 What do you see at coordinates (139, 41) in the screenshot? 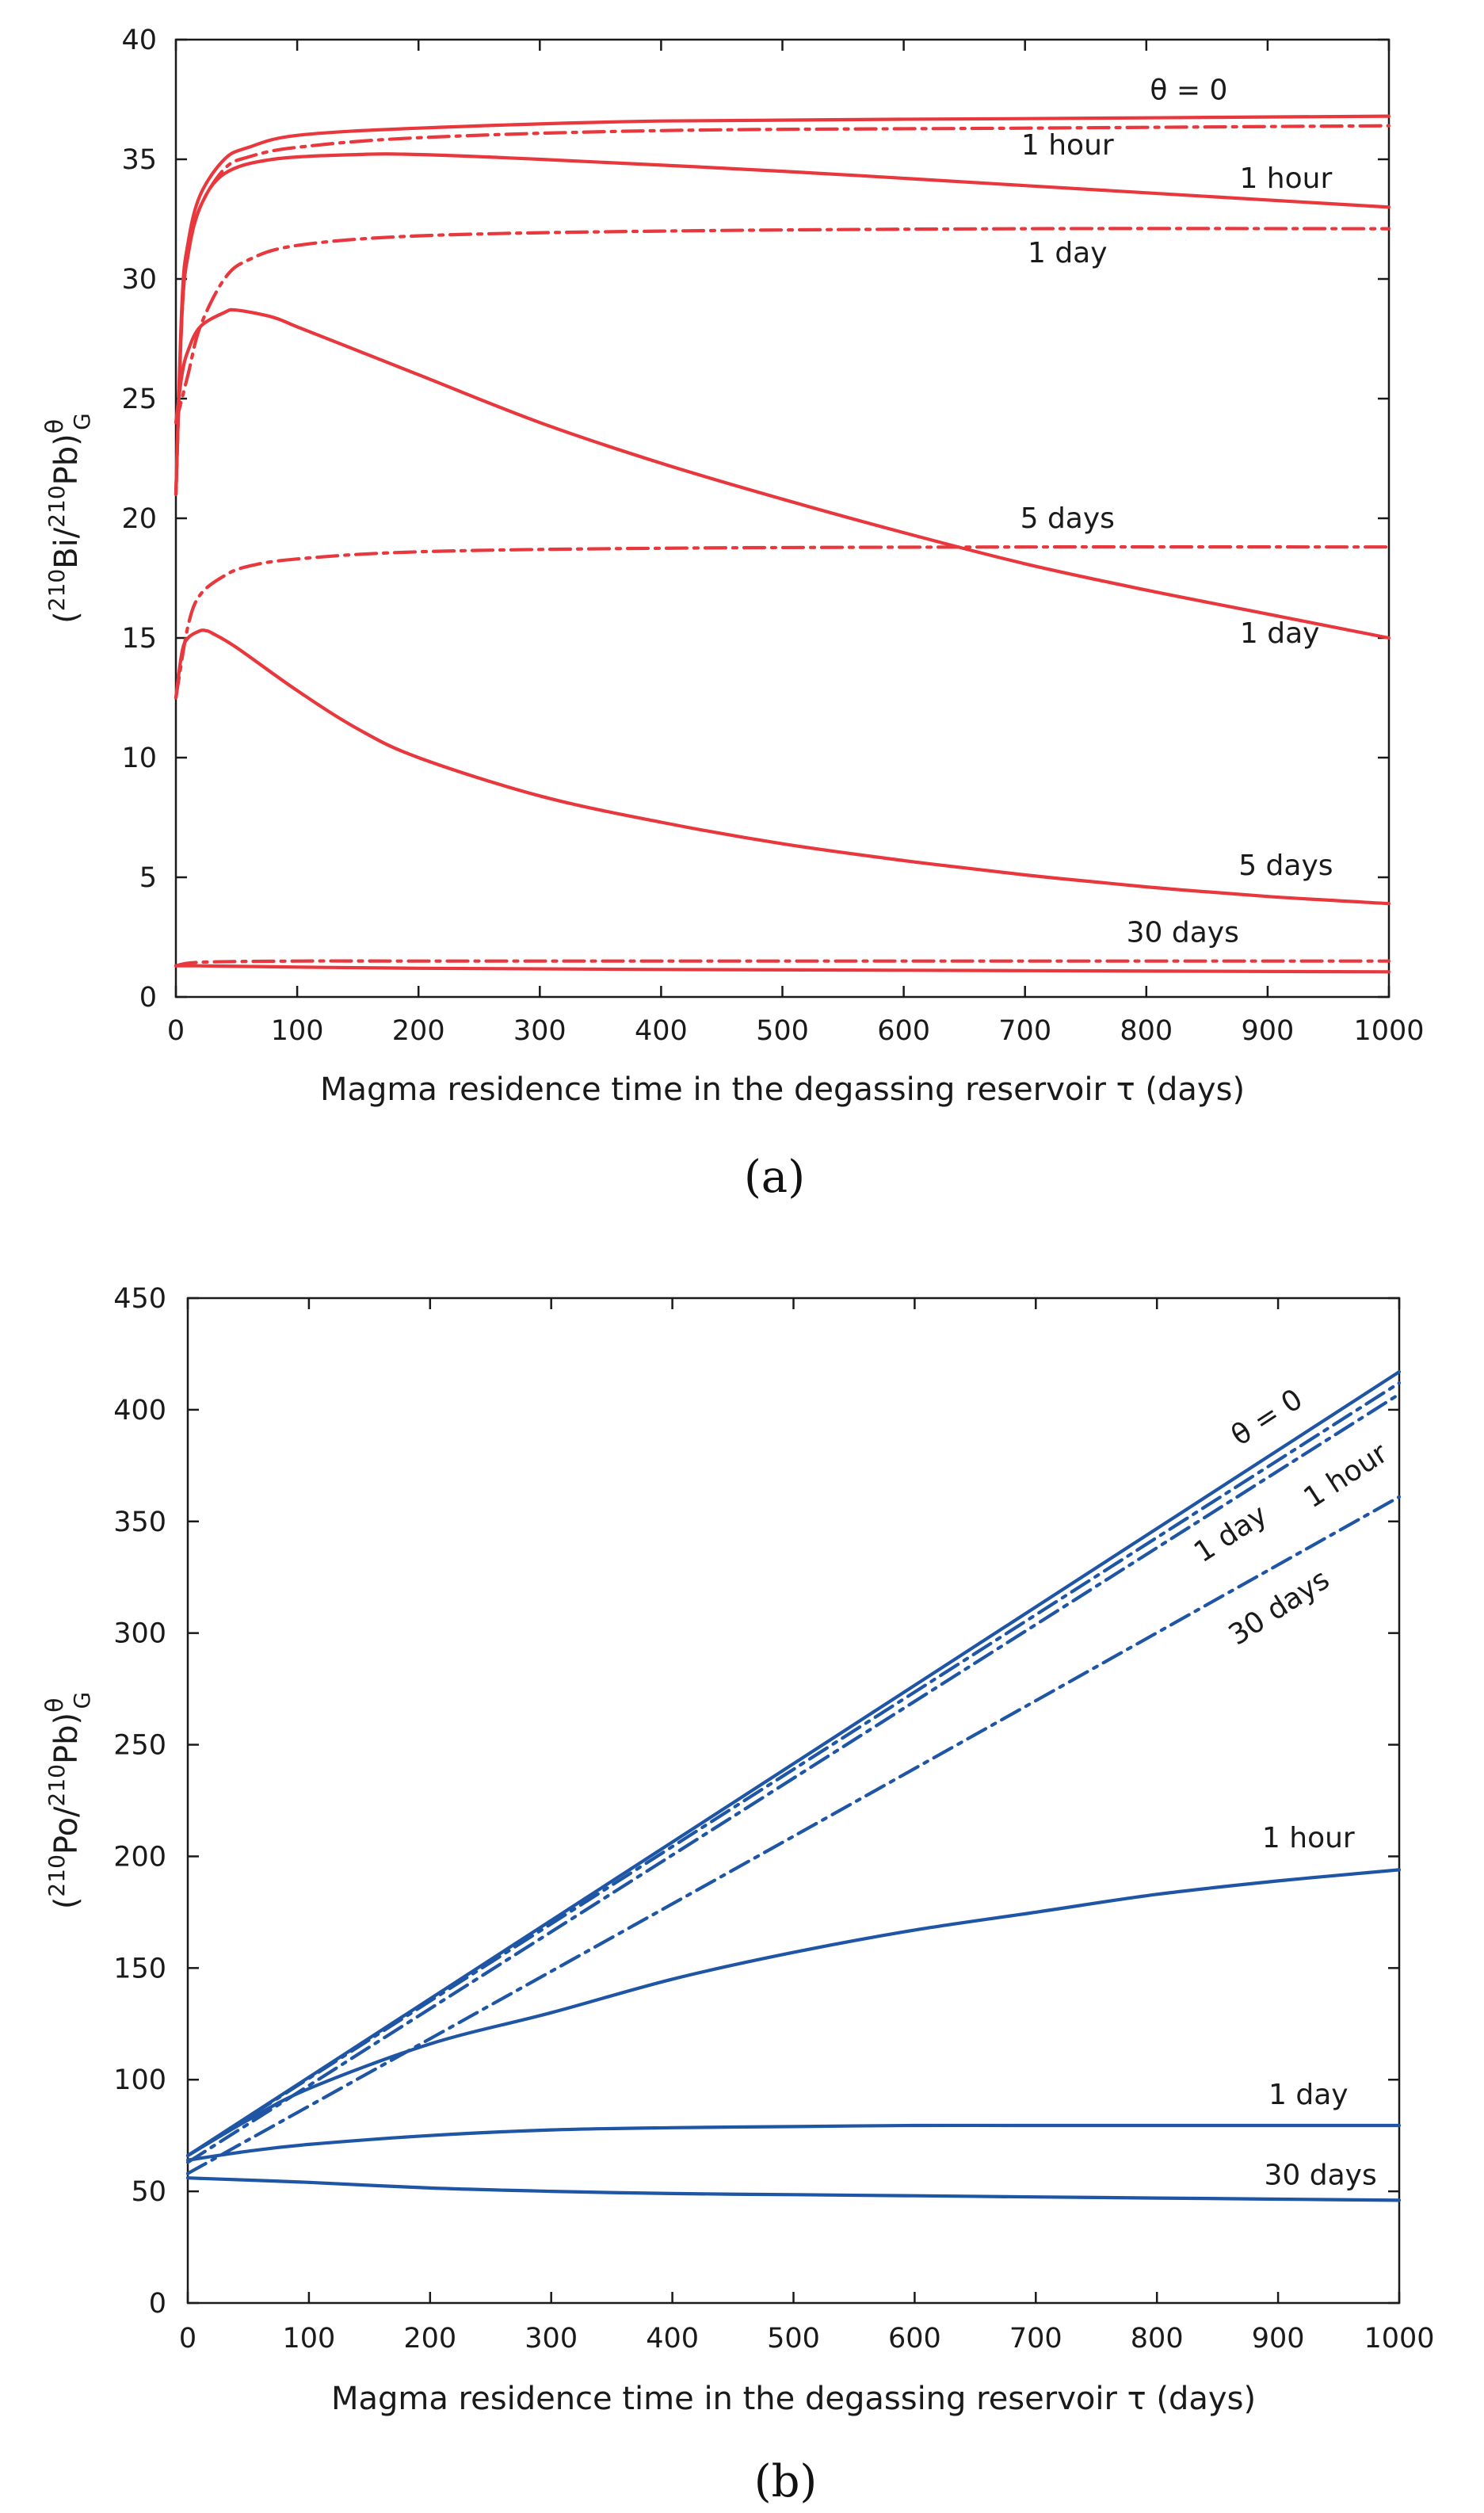
I see `y-tick-label: 40` at bounding box center [139, 41].